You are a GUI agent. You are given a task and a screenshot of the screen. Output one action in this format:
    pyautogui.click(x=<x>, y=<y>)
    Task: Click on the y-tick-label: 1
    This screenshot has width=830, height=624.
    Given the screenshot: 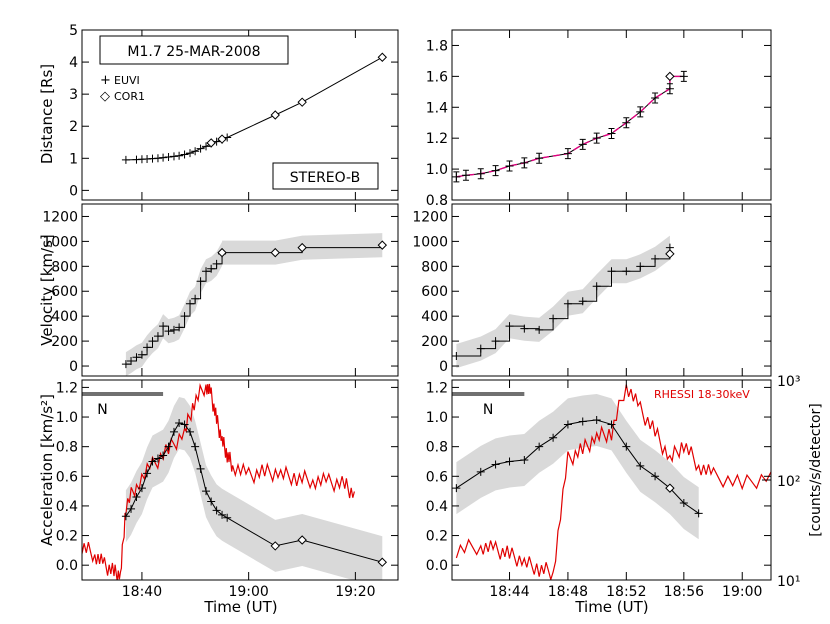 What is the action you would take?
    pyautogui.click(x=73, y=159)
    